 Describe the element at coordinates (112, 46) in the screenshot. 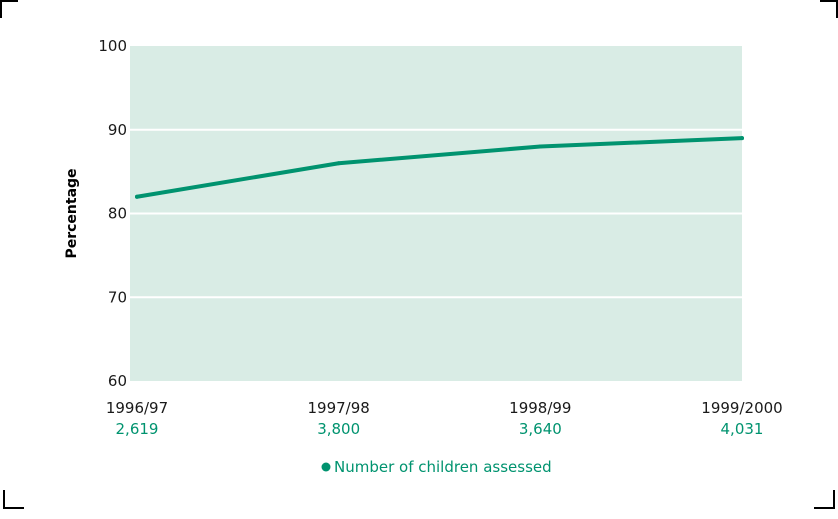

I see `y-tick-label: 100` at that location.